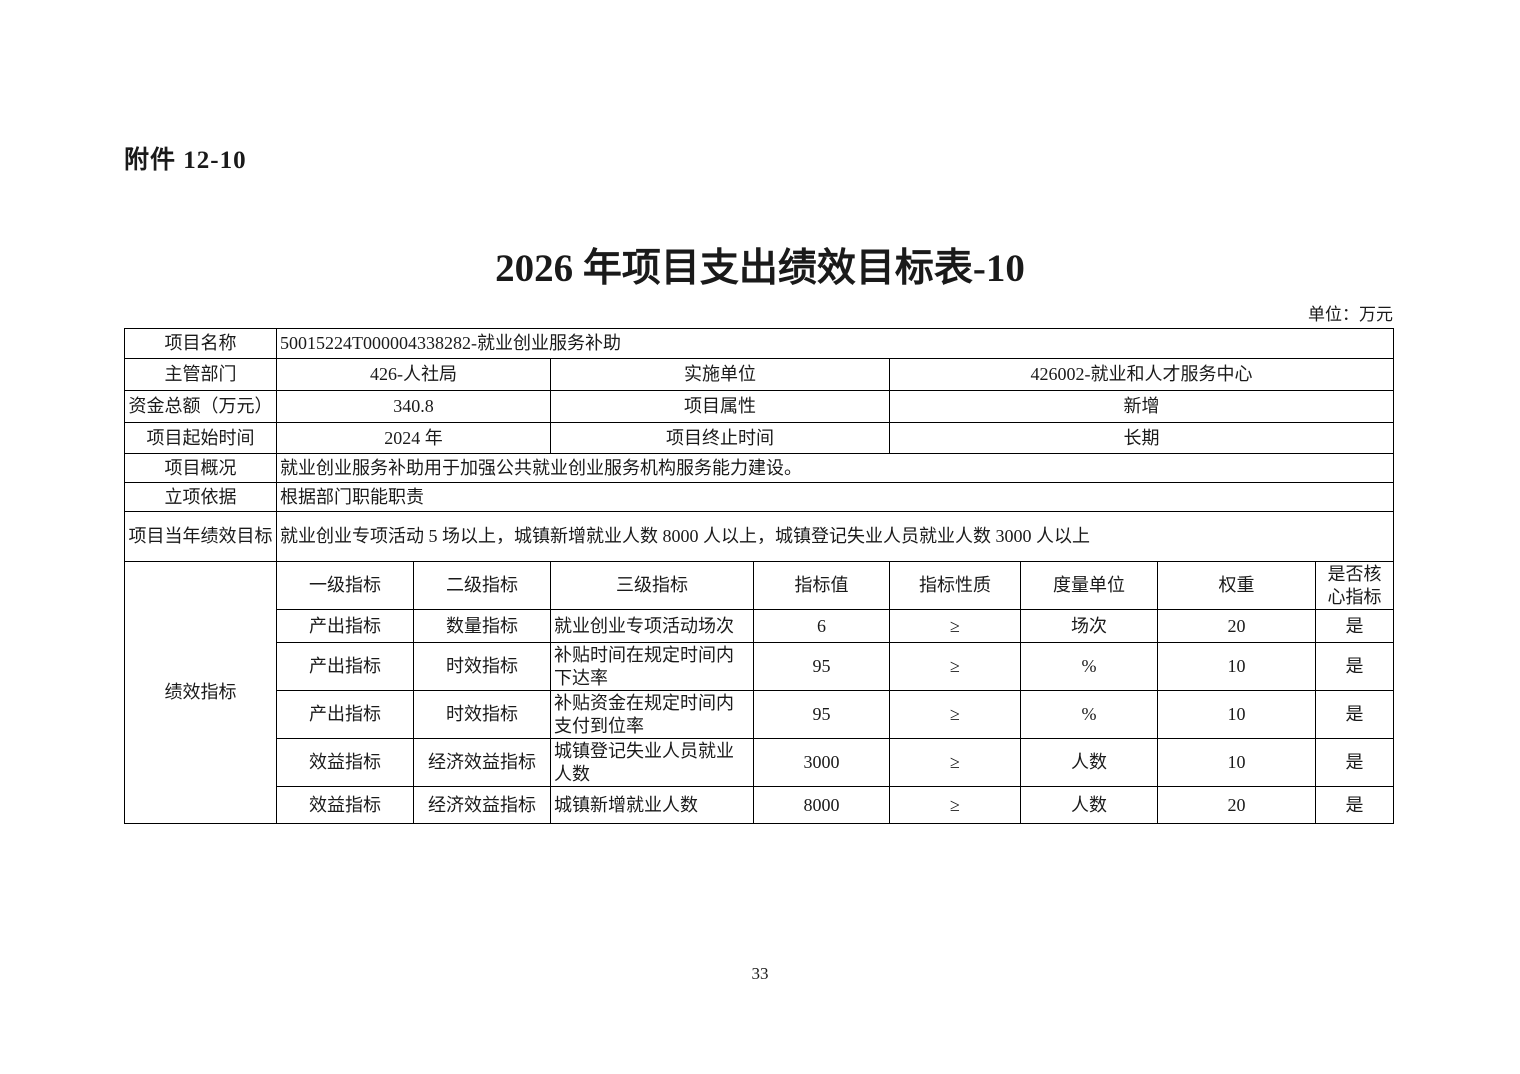  Describe the element at coordinates (652, 626) in the screenshot. I see `indicator-level3: 就业创业专项活动场次` at that location.